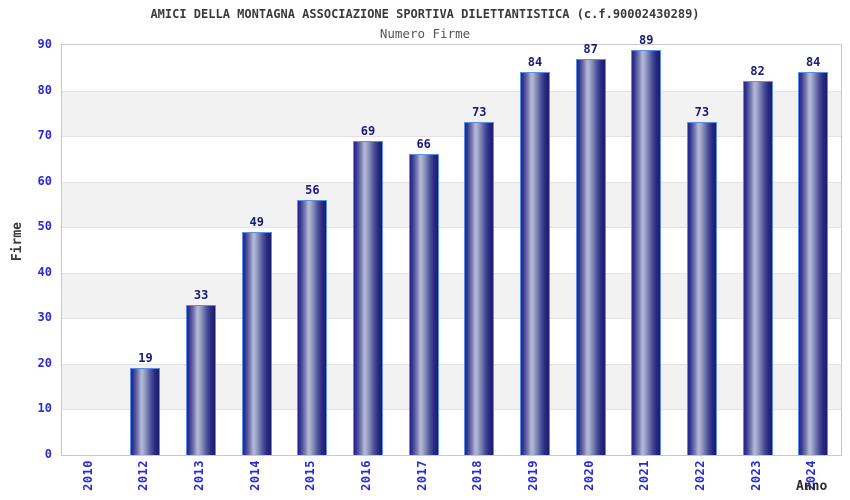 This screenshot has width=850, height=500. Describe the element at coordinates (87, 475) in the screenshot. I see `x-tick-label: 2010` at that location.